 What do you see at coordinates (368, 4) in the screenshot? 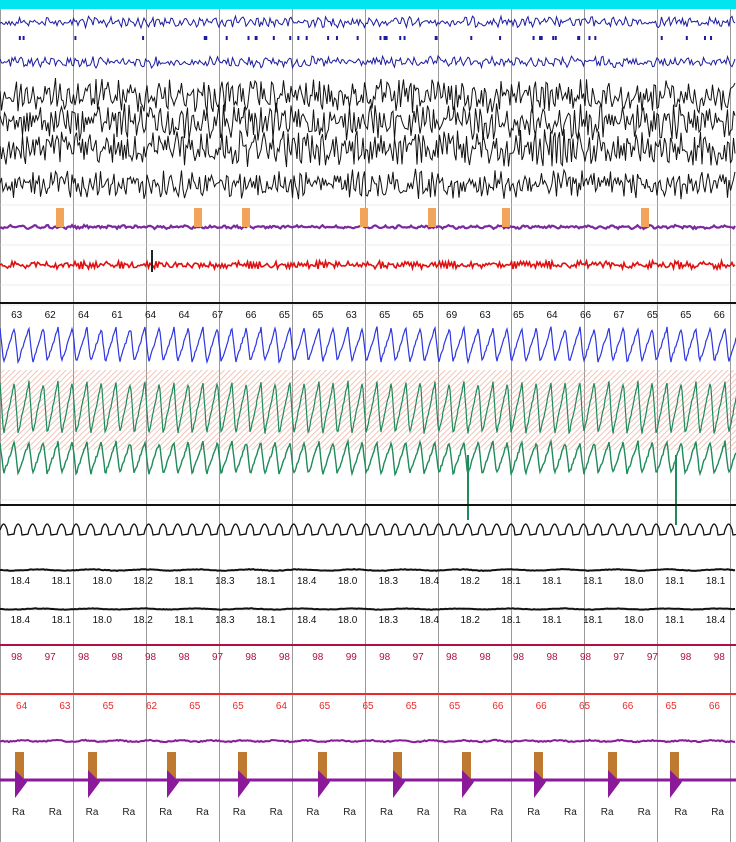
I see `top-bar` at bounding box center [368, 4].